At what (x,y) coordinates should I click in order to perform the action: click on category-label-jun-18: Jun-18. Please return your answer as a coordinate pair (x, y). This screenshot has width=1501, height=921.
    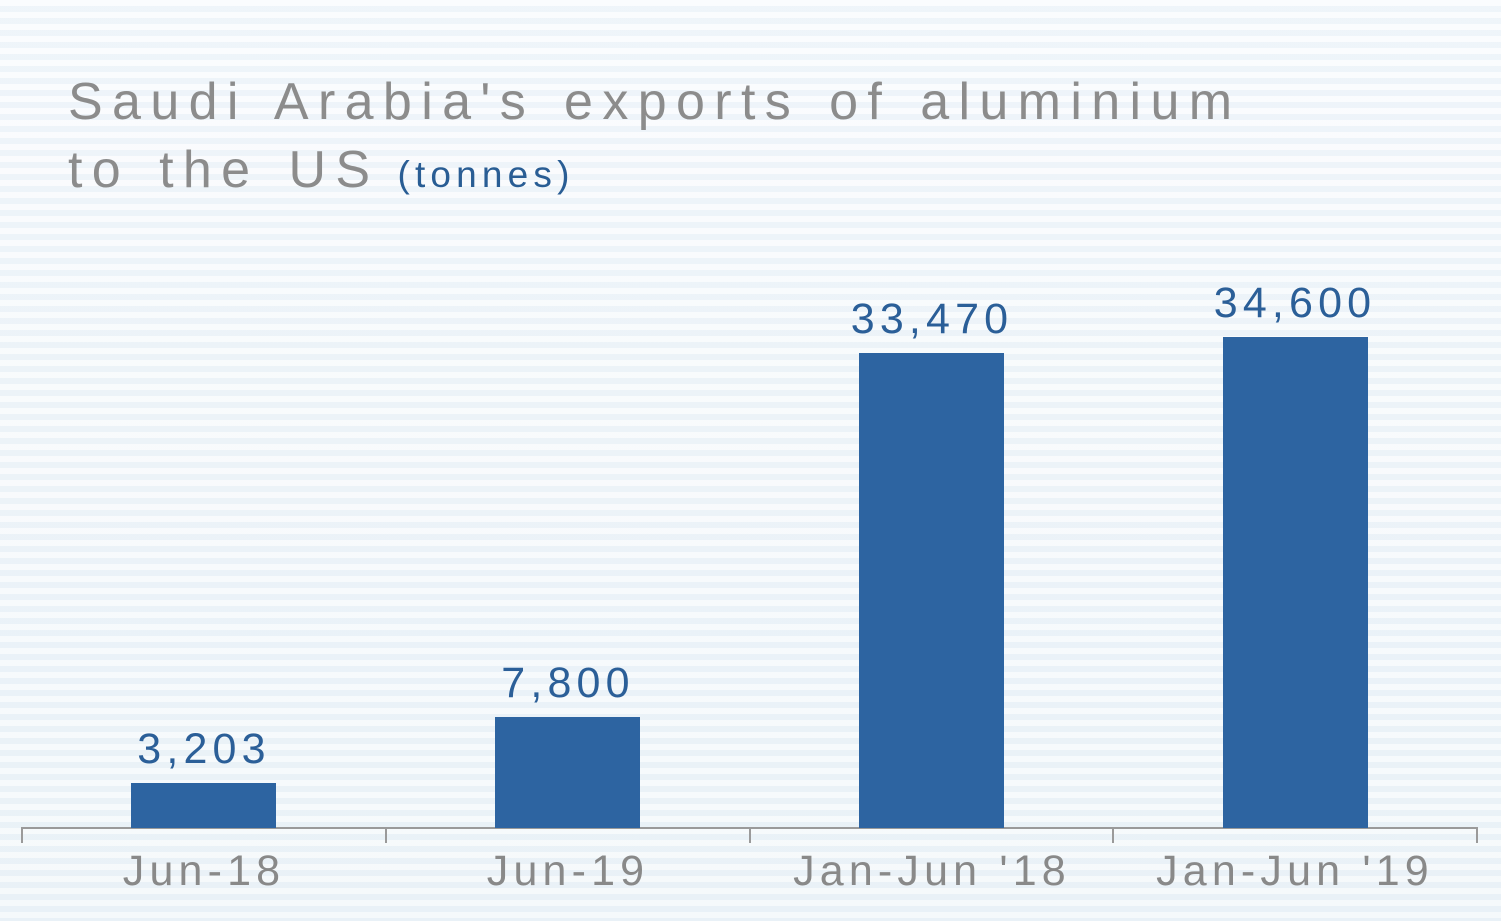
    Looking at the image, I should click on (204, 871).